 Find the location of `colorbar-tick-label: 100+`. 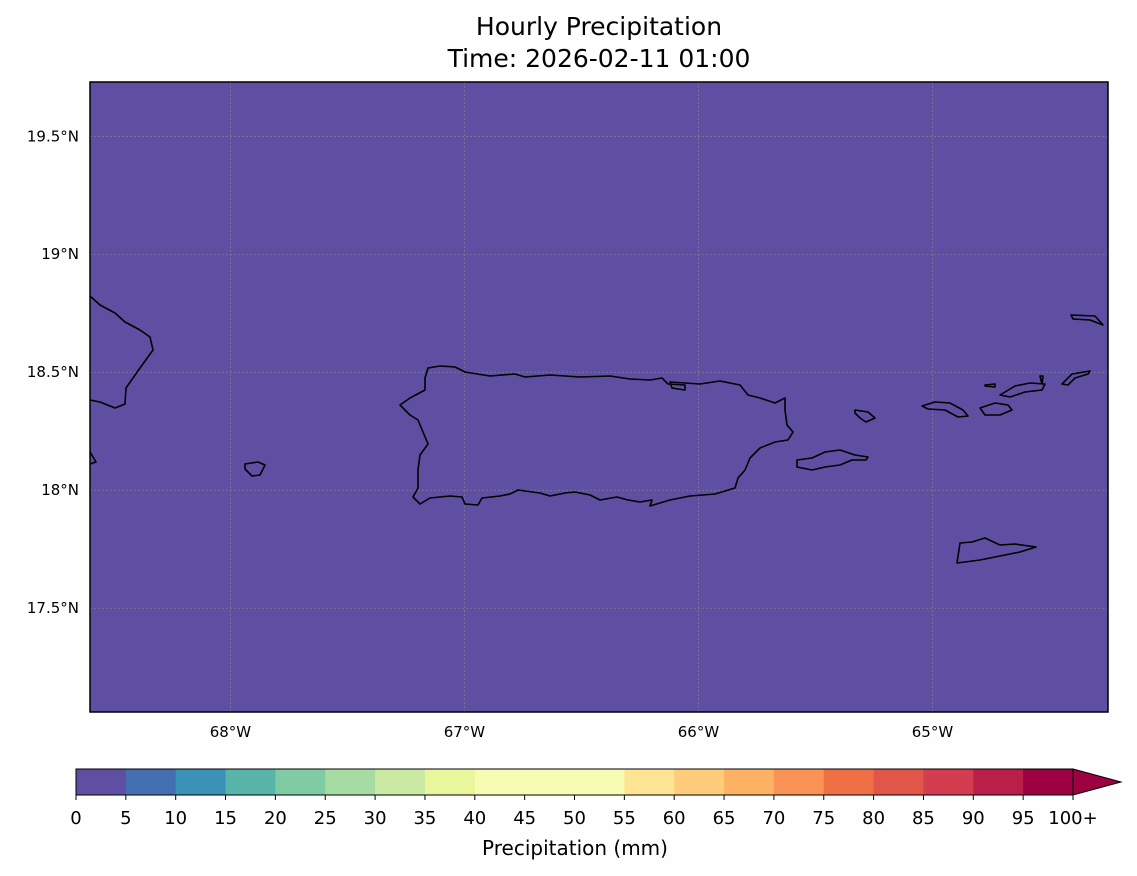

colorbar-tick-label: 100+ is located at coordinates (1072, 818).